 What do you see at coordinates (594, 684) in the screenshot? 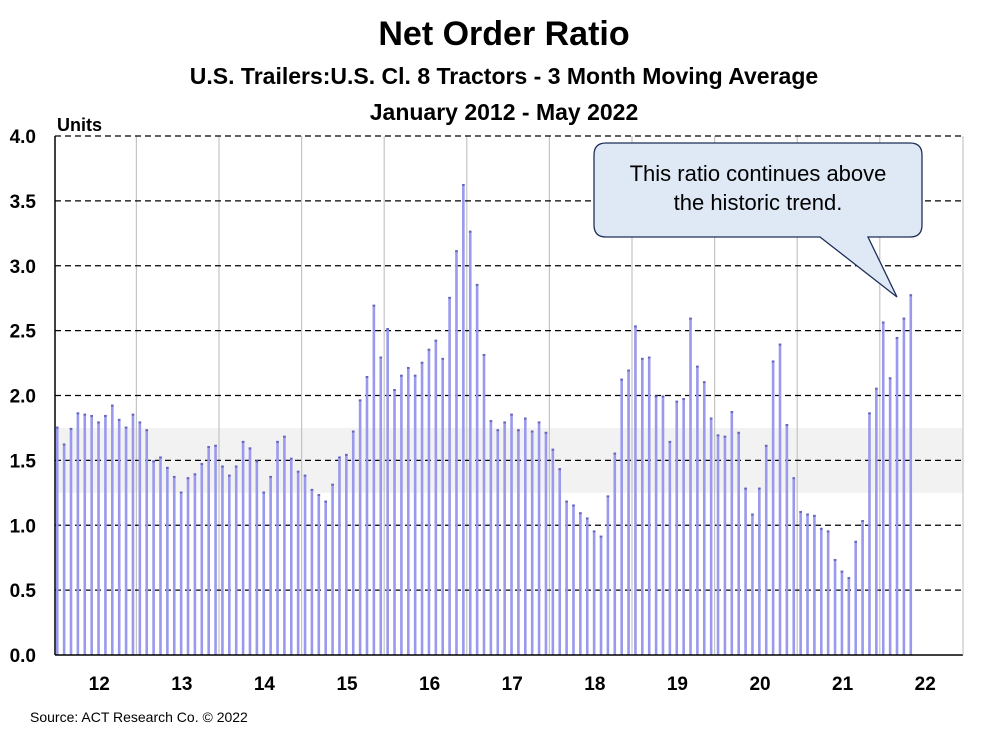
I see `x-tick-label: 18` at bounding box center [594, 684].